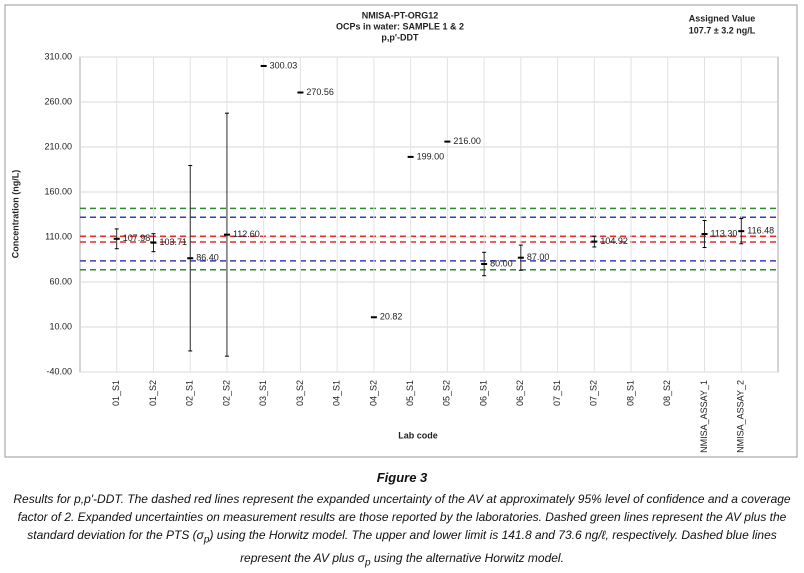 The height and width of the screenshot is (573, 804). I want to click on x-tick-label: 04_S2, so click(373, 393).